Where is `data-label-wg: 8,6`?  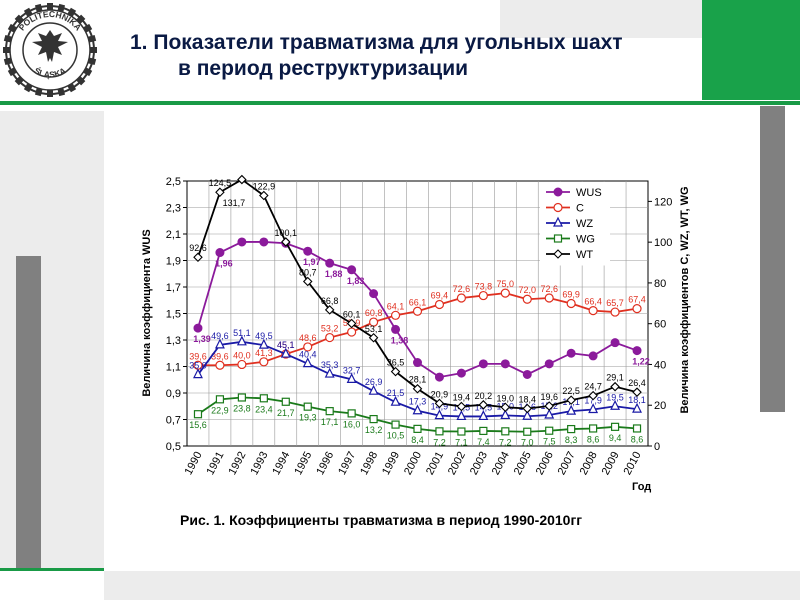
data-label-wg: 8,6 is located at coordinates (637, 439).